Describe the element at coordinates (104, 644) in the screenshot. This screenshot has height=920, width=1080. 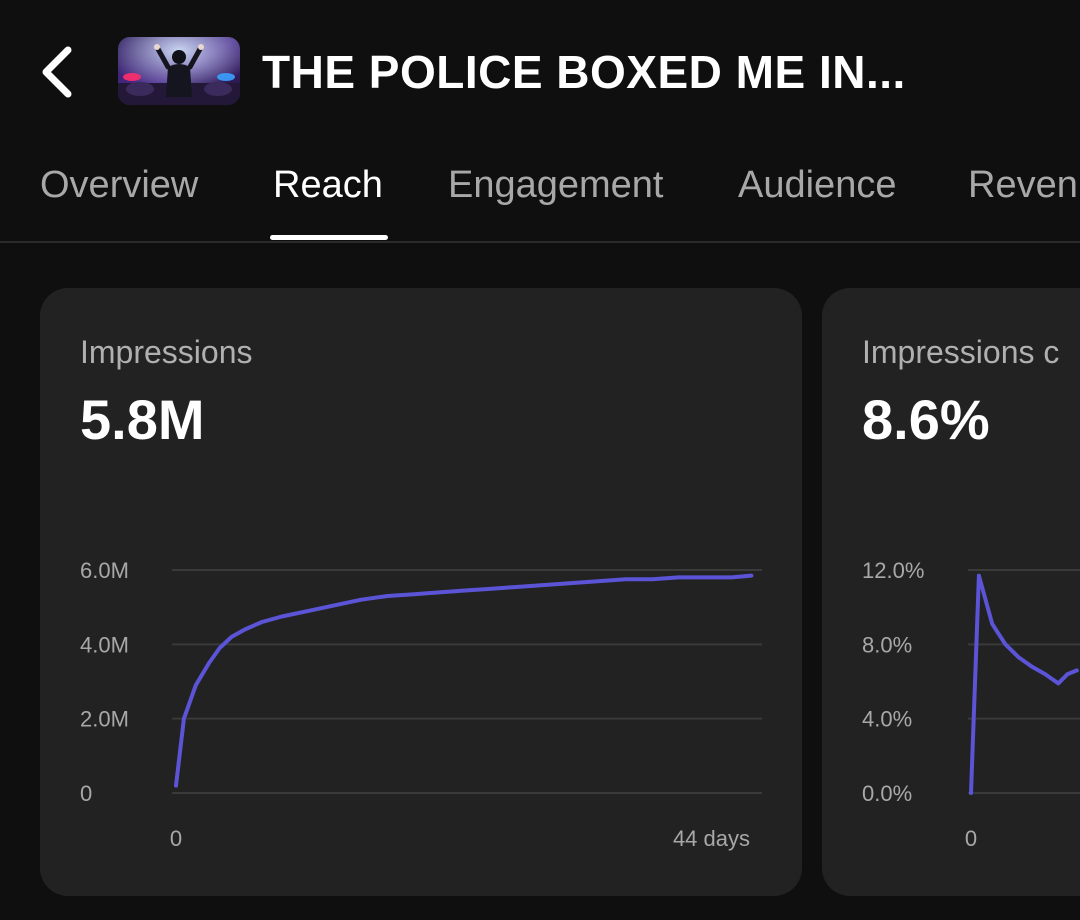
I see `y-tick-label: 4.0M` at that location.